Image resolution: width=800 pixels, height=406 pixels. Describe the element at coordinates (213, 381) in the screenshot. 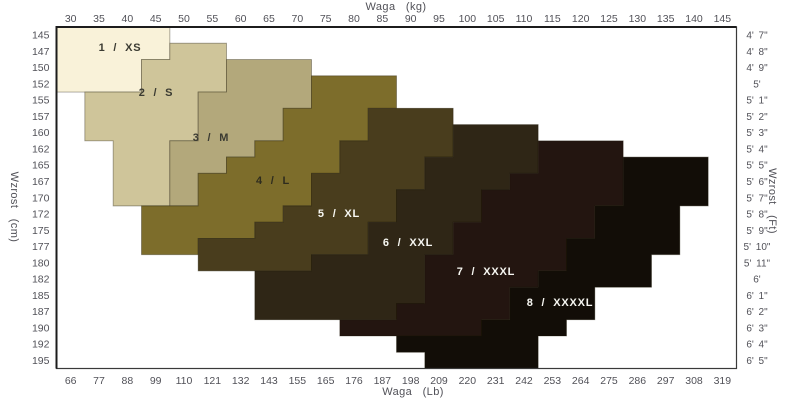

I see `tick-label-lb: 121` at that location.